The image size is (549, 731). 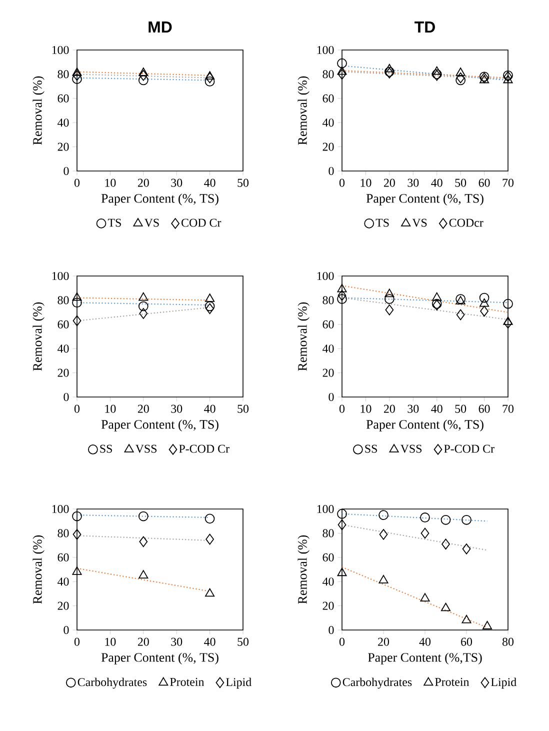 What do you see at coordinates (114, 222) in the screenshot?
I see `legend-label: TS` at bounding box center [114, 222].